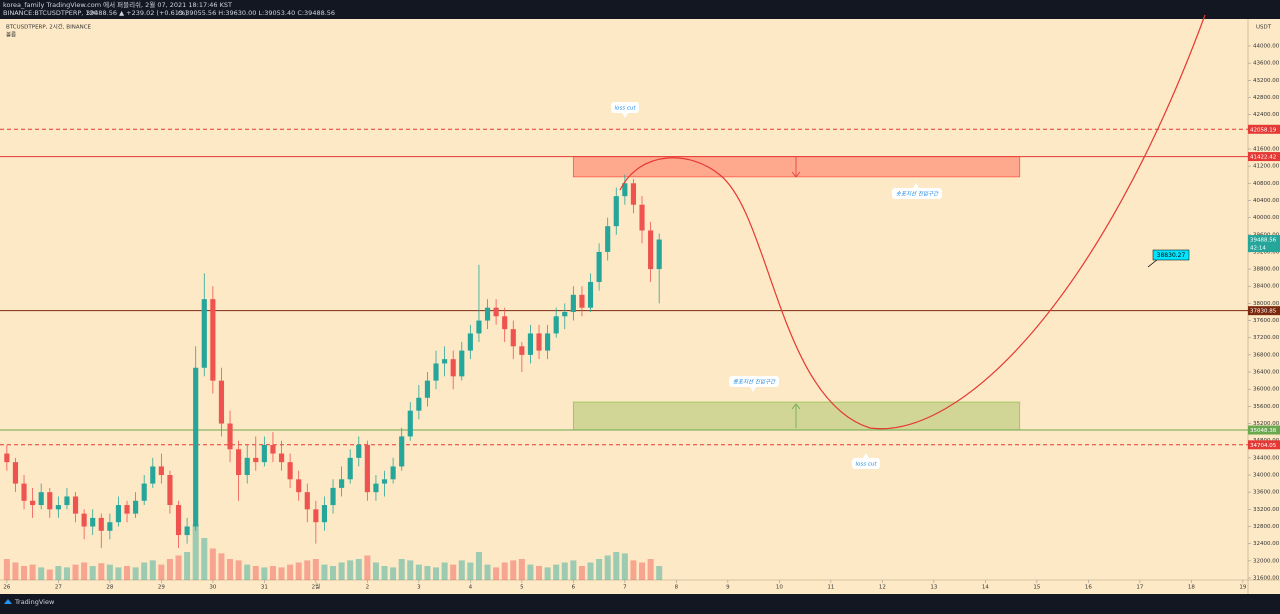 The image size is (1280, 614). What do you see at coordinates (1242, 588) in the screenshot?
I see `x-tick-label: 19` at bounding box center [1242, 588].